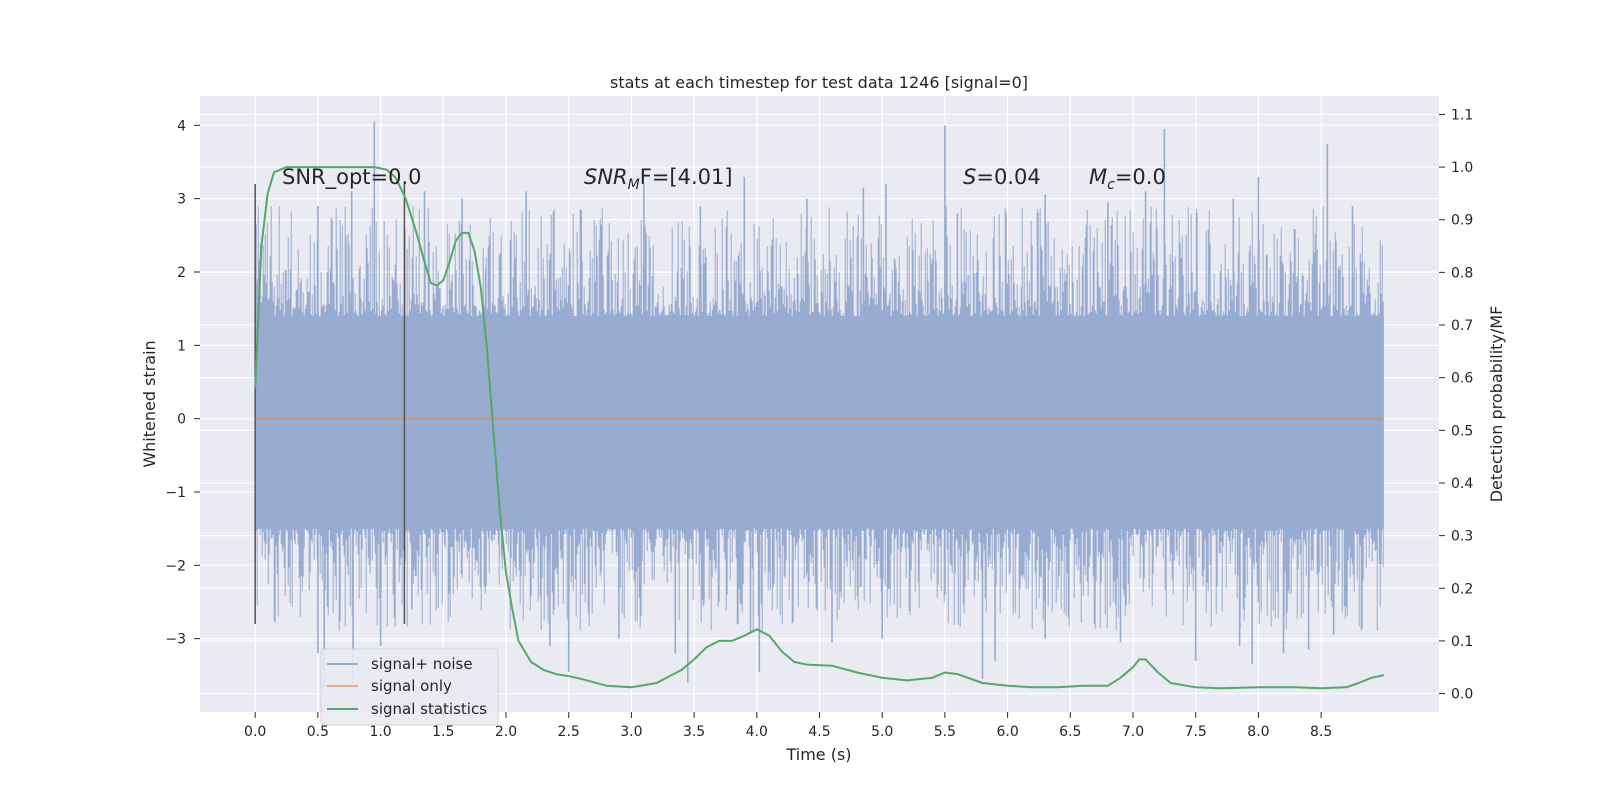 The image size is (1600, 800). Describe the element at coordinates (1462, 221) in the screenshot. I see `y2-tick-label: 0.9` at that location.